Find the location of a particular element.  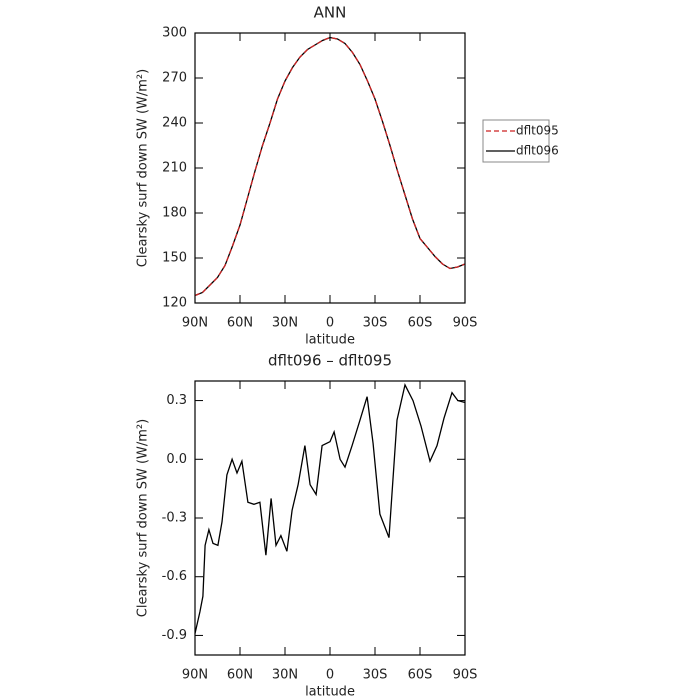

y-tick-label: 120 is located at coordinates (174, 303).